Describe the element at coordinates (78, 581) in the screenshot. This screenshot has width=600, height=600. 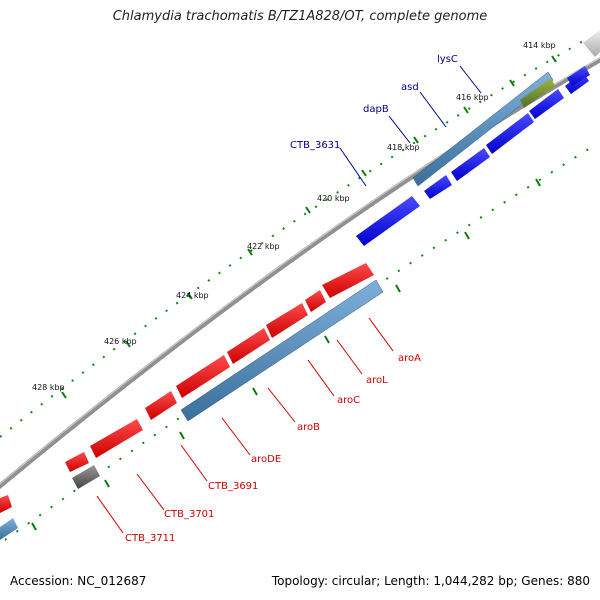
I see `accession-text: Accession: NC_012687` at that location.